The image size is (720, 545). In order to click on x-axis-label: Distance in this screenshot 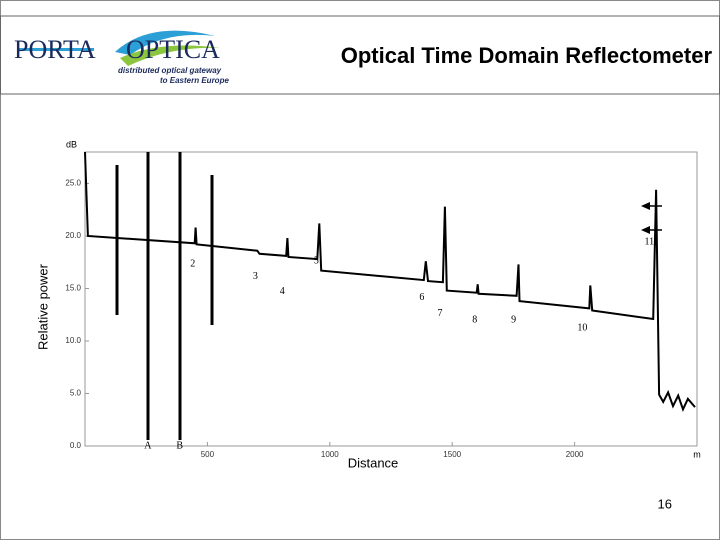, I will do `click(373, 462)`.